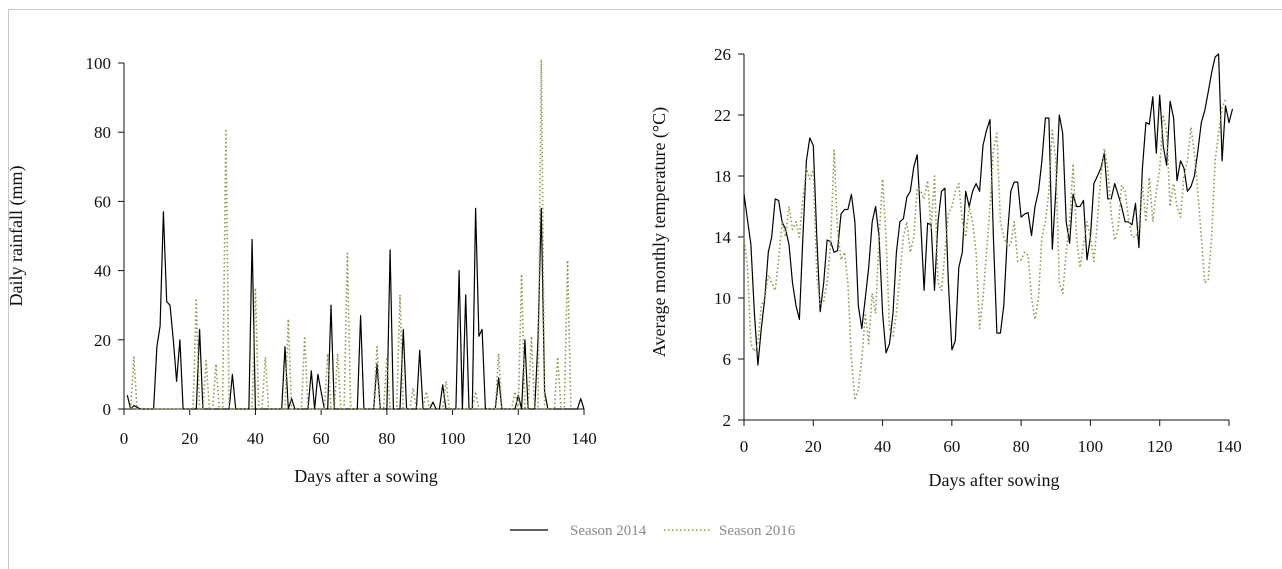 The image size is (1282, 569). I want to click on legend: Season 2014 Season 2016, so click(653, 531).